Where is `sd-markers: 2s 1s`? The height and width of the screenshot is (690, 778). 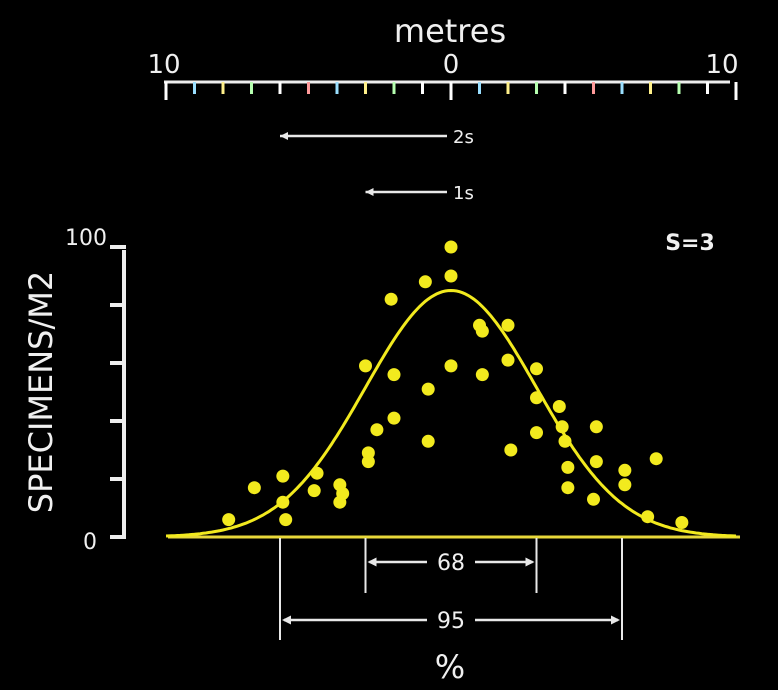
sd-markers: 2s 1s is located at coordinates (377, 165).